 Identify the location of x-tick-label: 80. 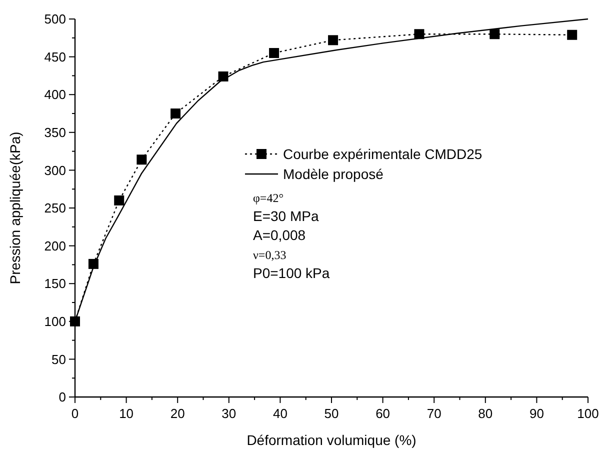
(485, 413).